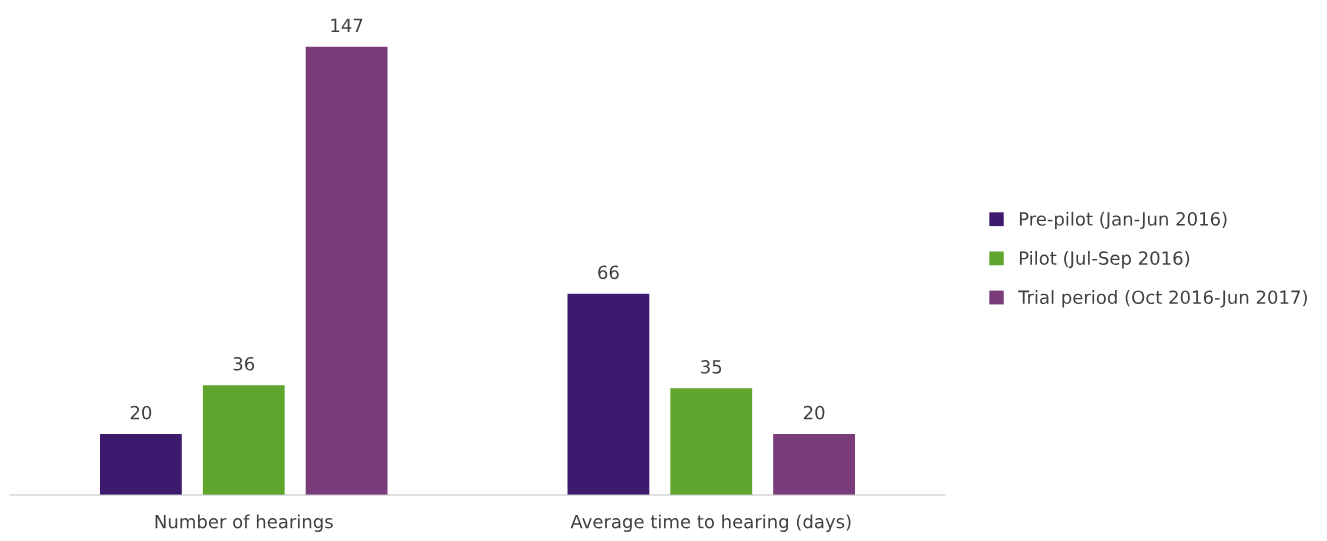 This screenshot has height=541, width=1327. What do you see at coordinates (244, 523) in the screenshot?
I see `x-tick-label: Number of hearings` at bounding box center [244, 523].